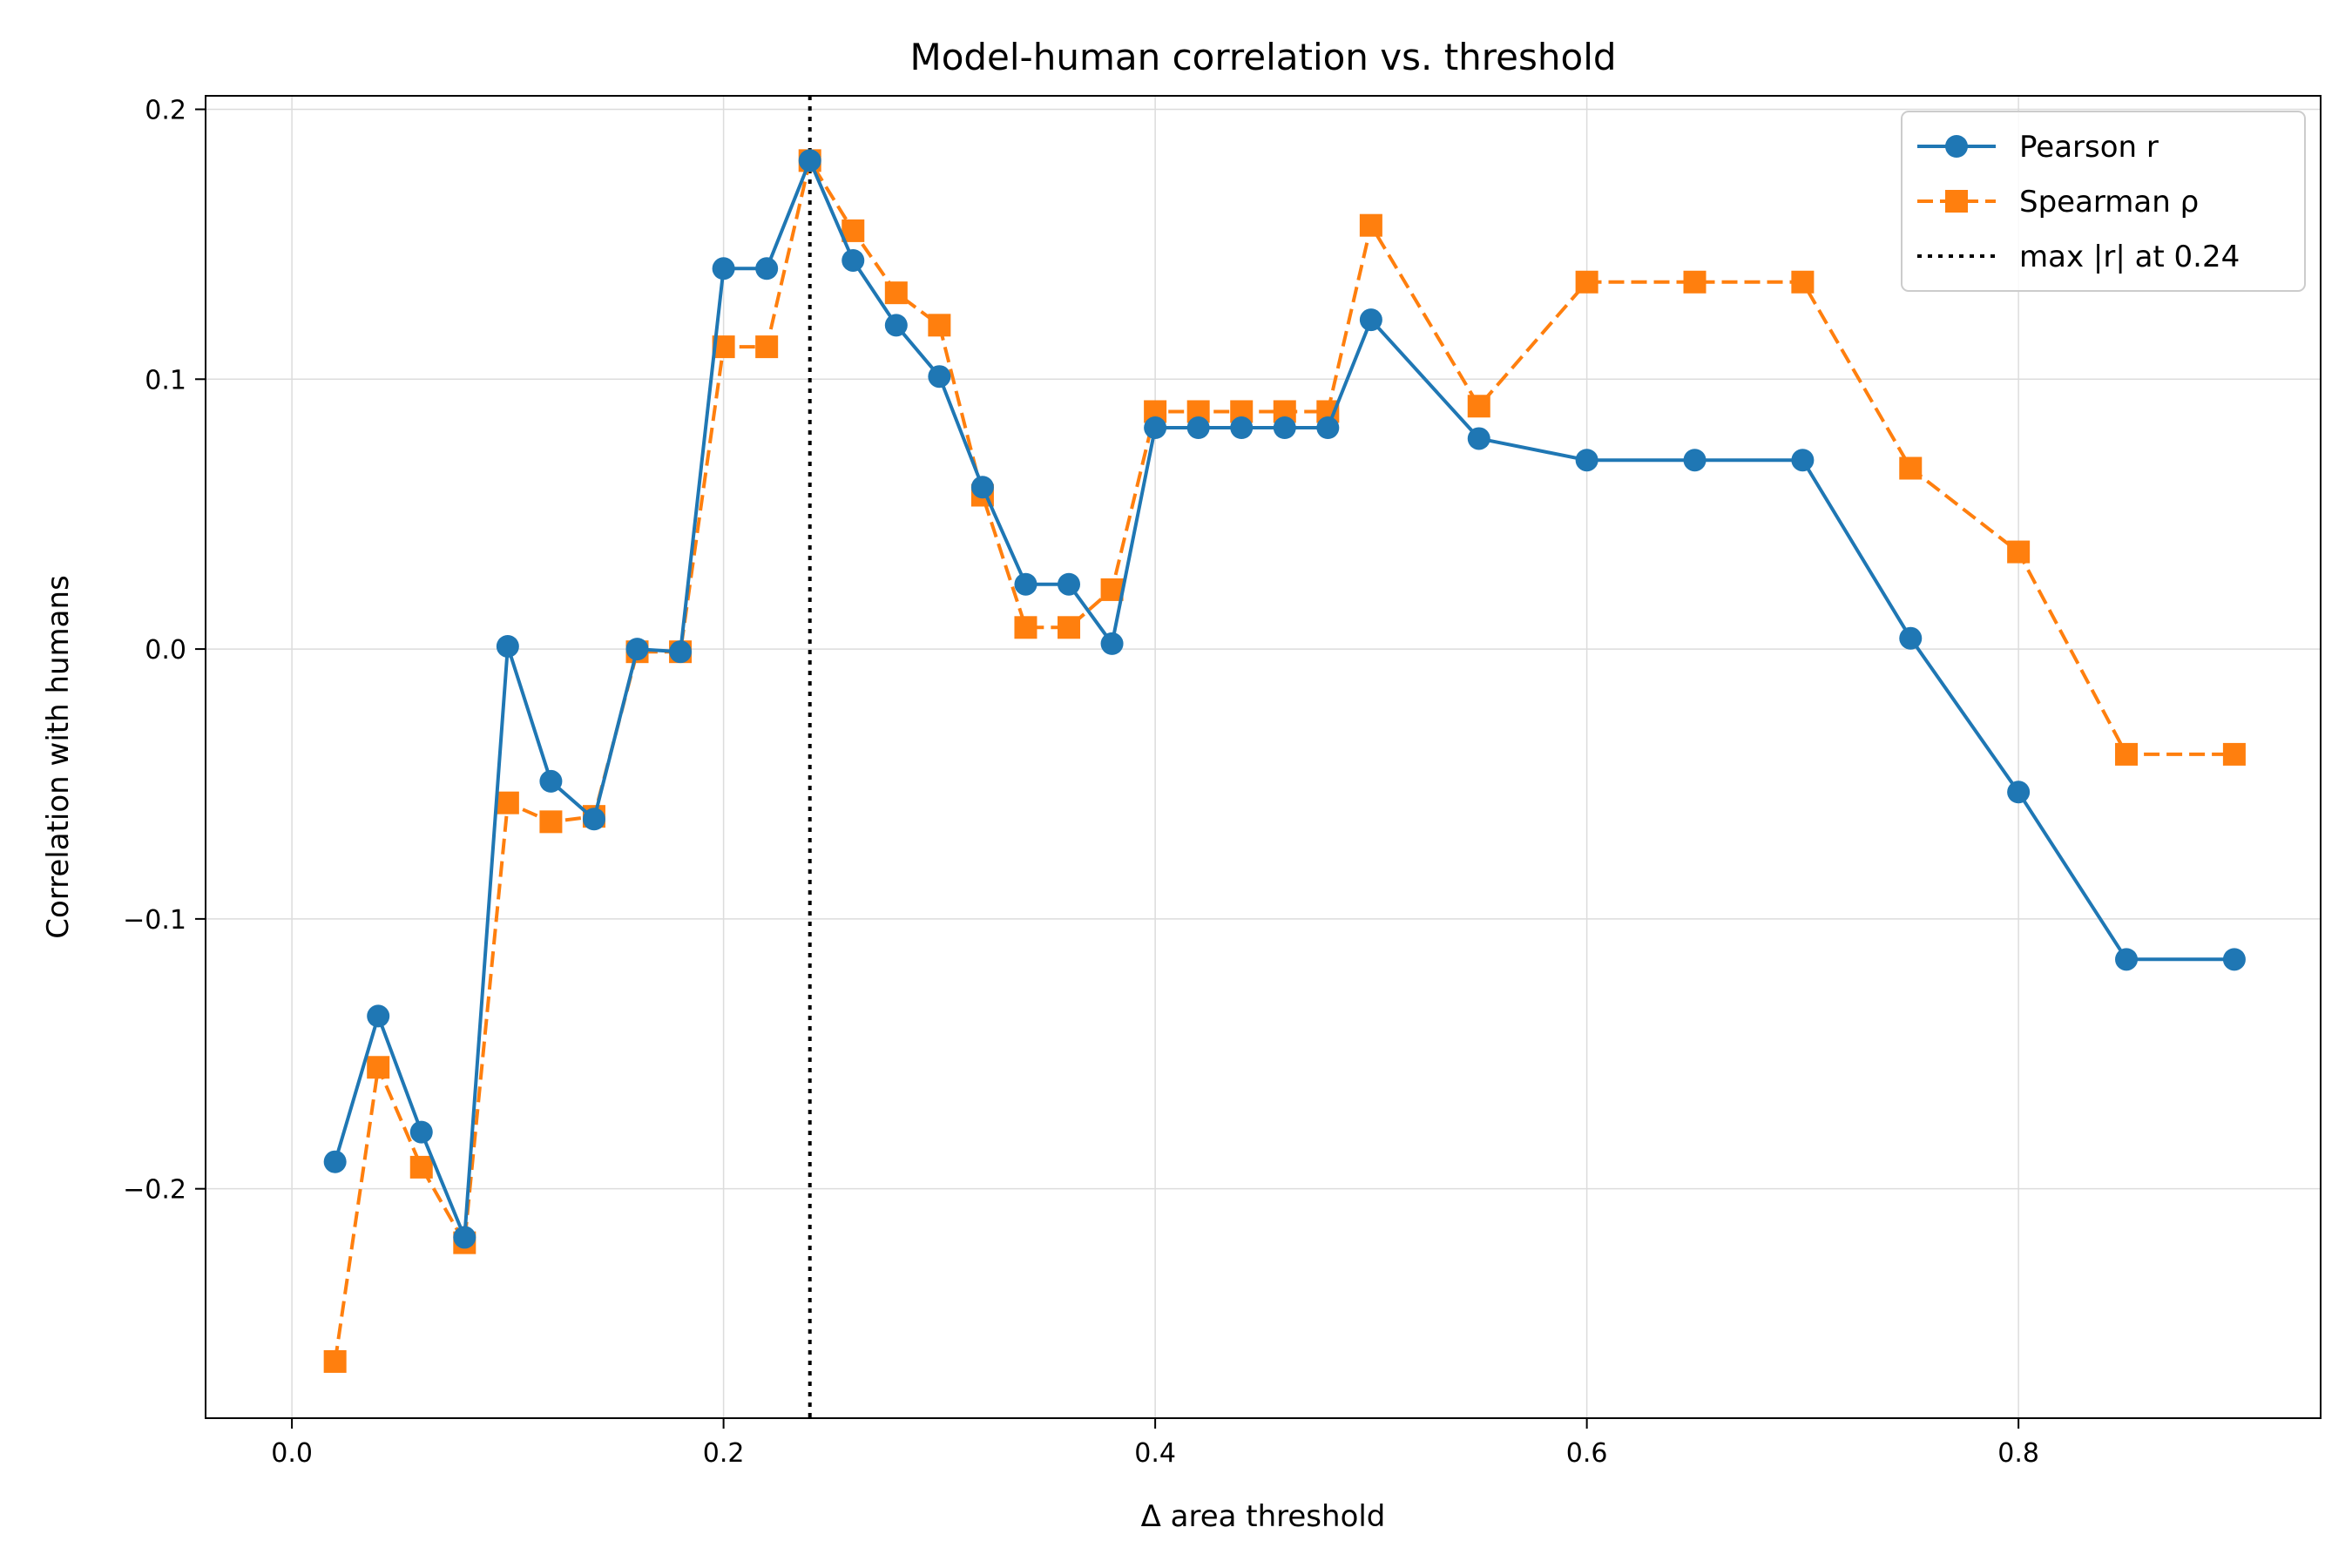 Image resolution: width=2352 pixels, height=1568 pixels. I want to click on chart-title: Model-human correlation vs. threshold, so click(1262, 57).